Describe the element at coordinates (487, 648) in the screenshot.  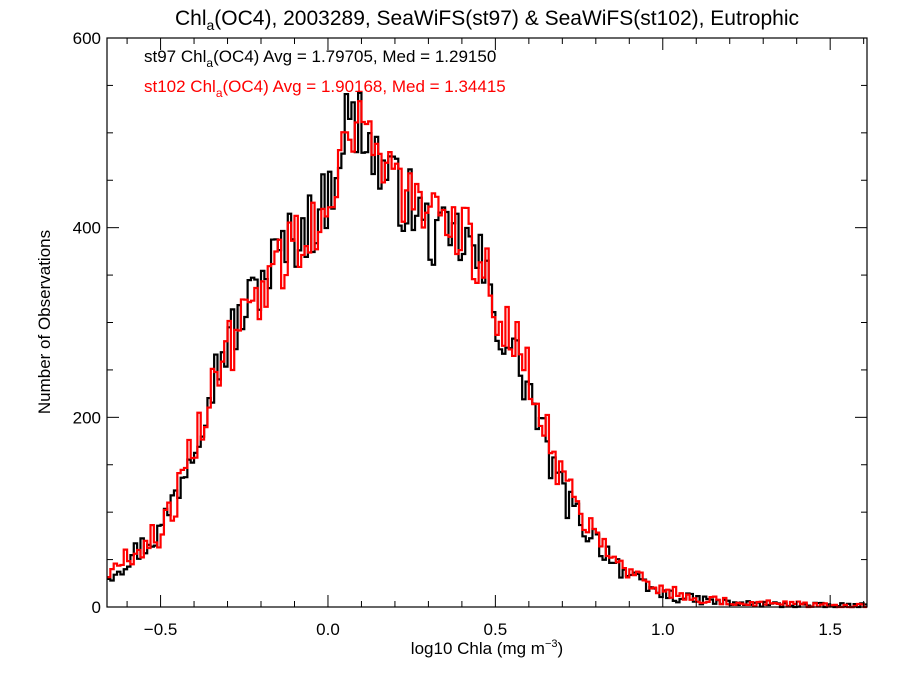
I see `x-axis-label: log10 Chla (mg m−3)` at that location.